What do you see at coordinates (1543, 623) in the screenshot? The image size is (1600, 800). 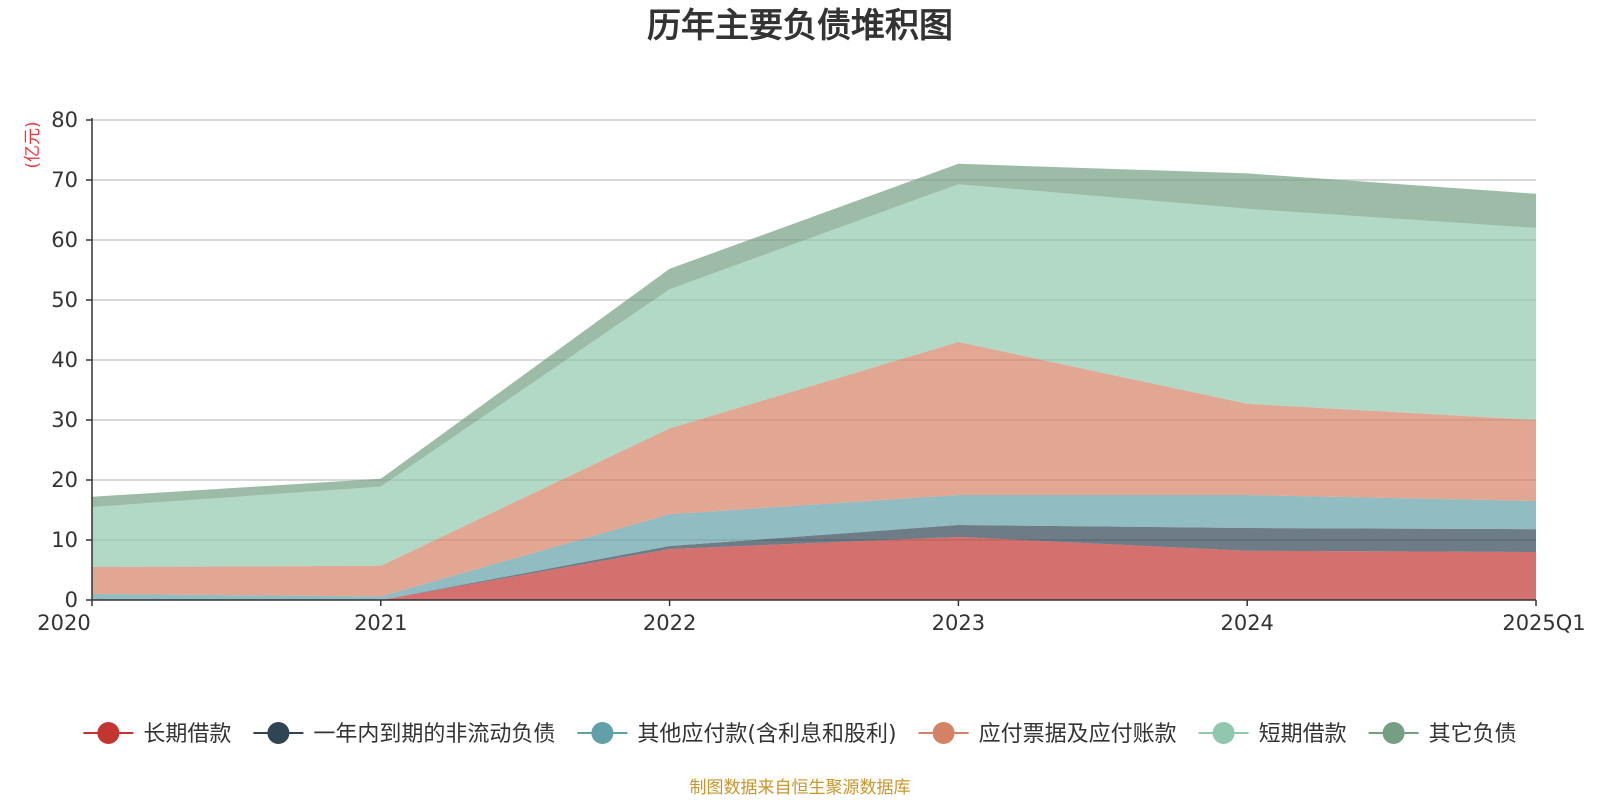 I see `x-tick-label-5: 2025Q1` at bounding box center [1543, 623].